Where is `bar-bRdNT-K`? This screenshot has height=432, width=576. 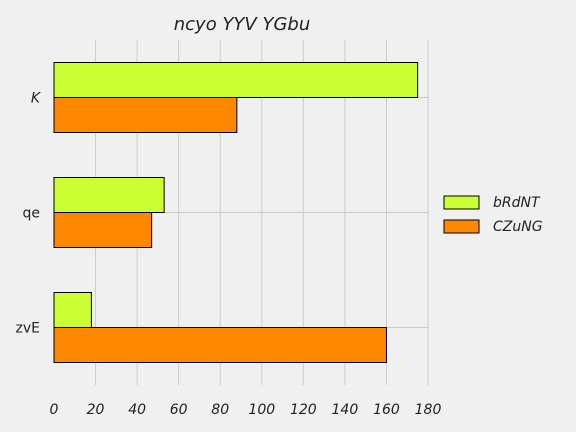
bar-bRdNT-K is located at coordinates (236, 80).